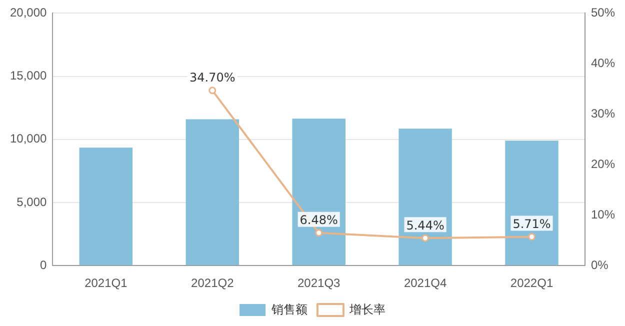  I want to click on x-tick-label: 2021Q4, so click(425, 283).